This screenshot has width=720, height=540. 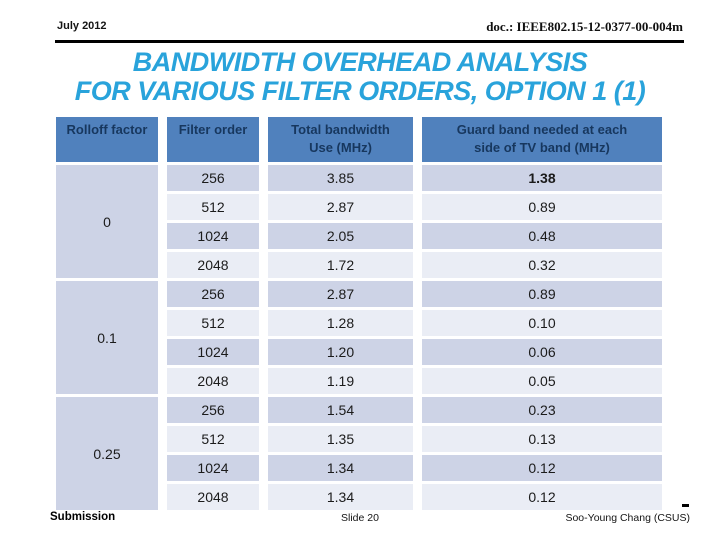 I want to click on table-row: 2048 1.34 0.12, so click(x=359, y=497).